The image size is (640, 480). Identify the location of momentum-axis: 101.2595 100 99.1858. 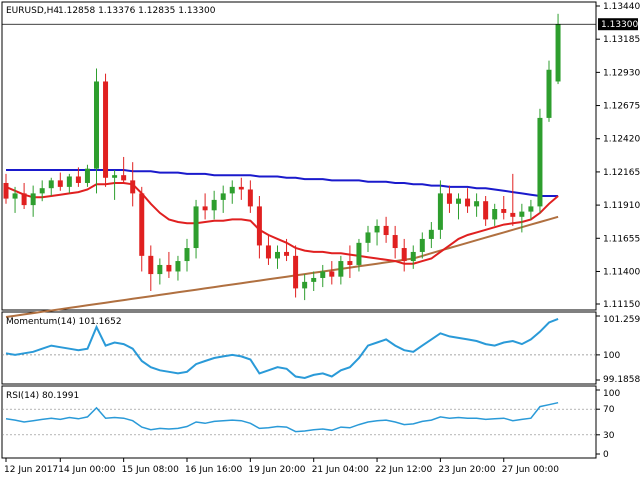
(618, 350).